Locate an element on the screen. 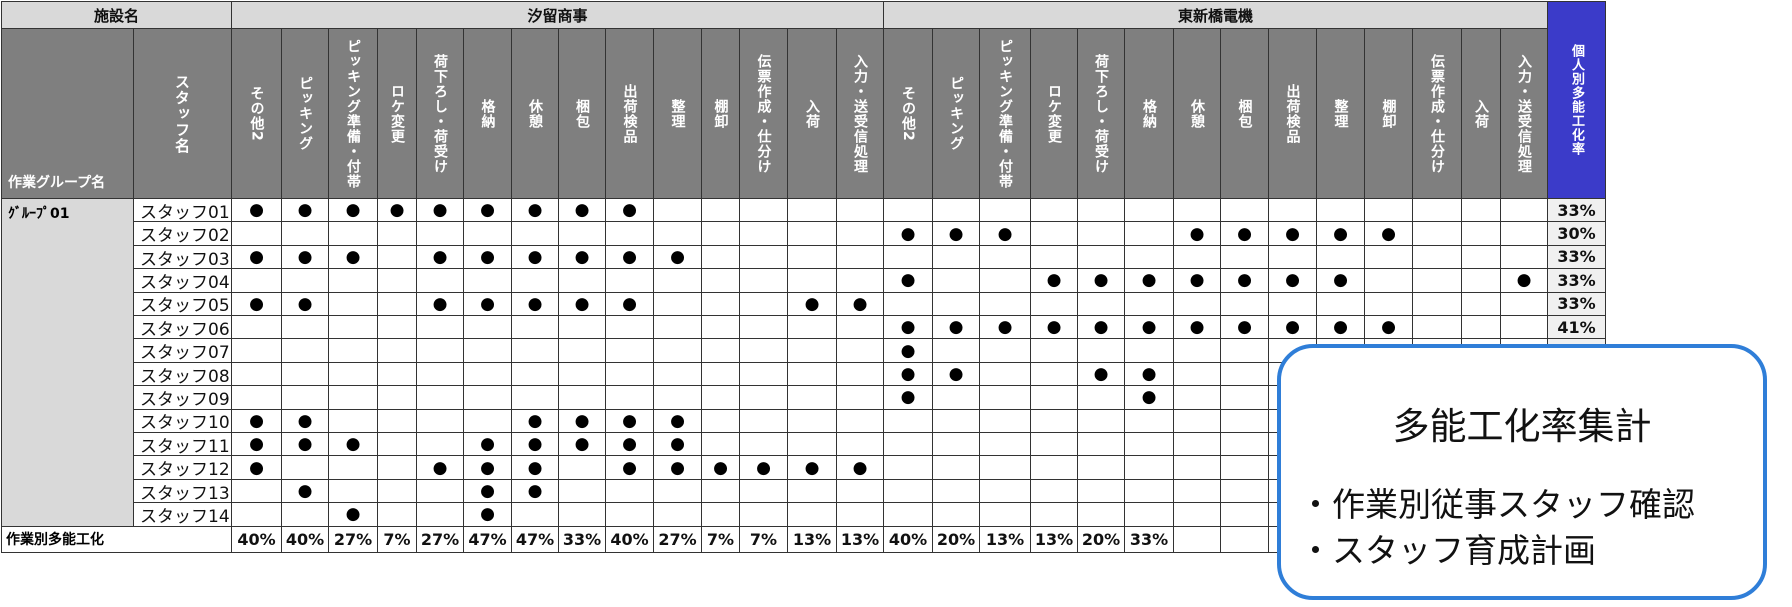 The image size is (1792, 607). task-header-label: ピッキング is located at coordinates (305, 113).